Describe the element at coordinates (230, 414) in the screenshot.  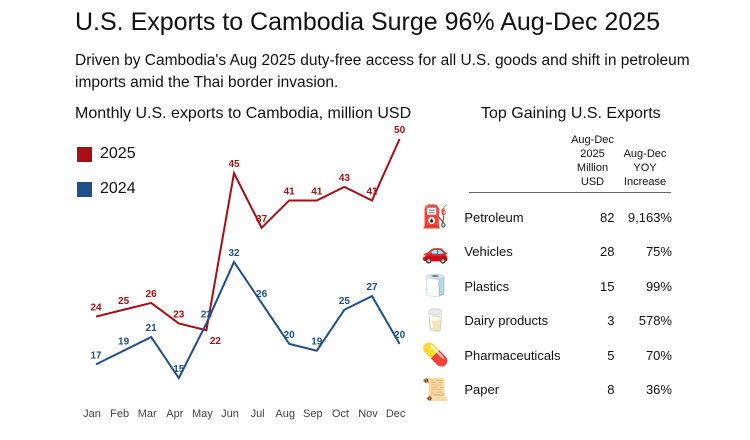
I see `x-tick-label: Jun` at that location.